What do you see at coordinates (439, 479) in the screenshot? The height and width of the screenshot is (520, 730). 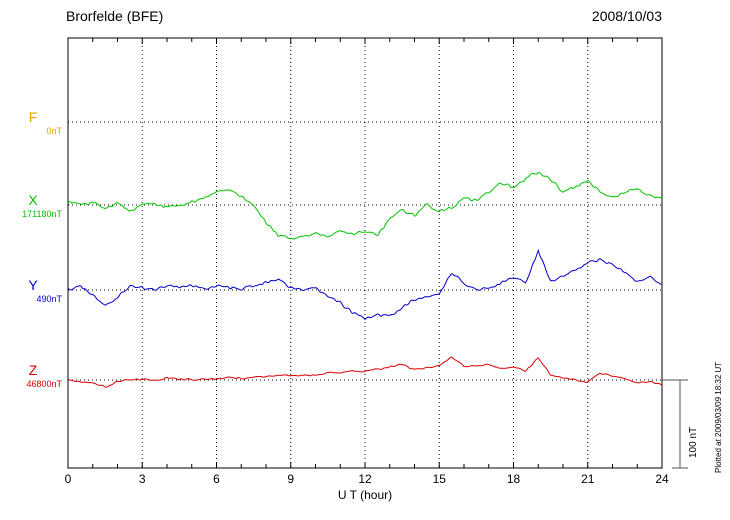 I see `x-tick-label: 15` at bounding box center [439, 479].